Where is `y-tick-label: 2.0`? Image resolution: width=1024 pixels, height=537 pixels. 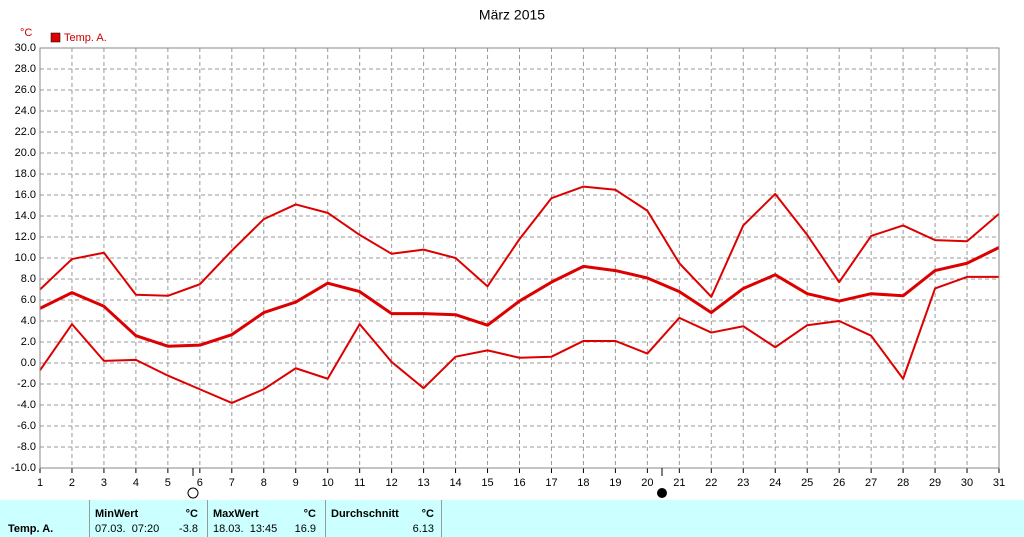 y-tick-label: 2.0 is located at coordinates (28, 342).